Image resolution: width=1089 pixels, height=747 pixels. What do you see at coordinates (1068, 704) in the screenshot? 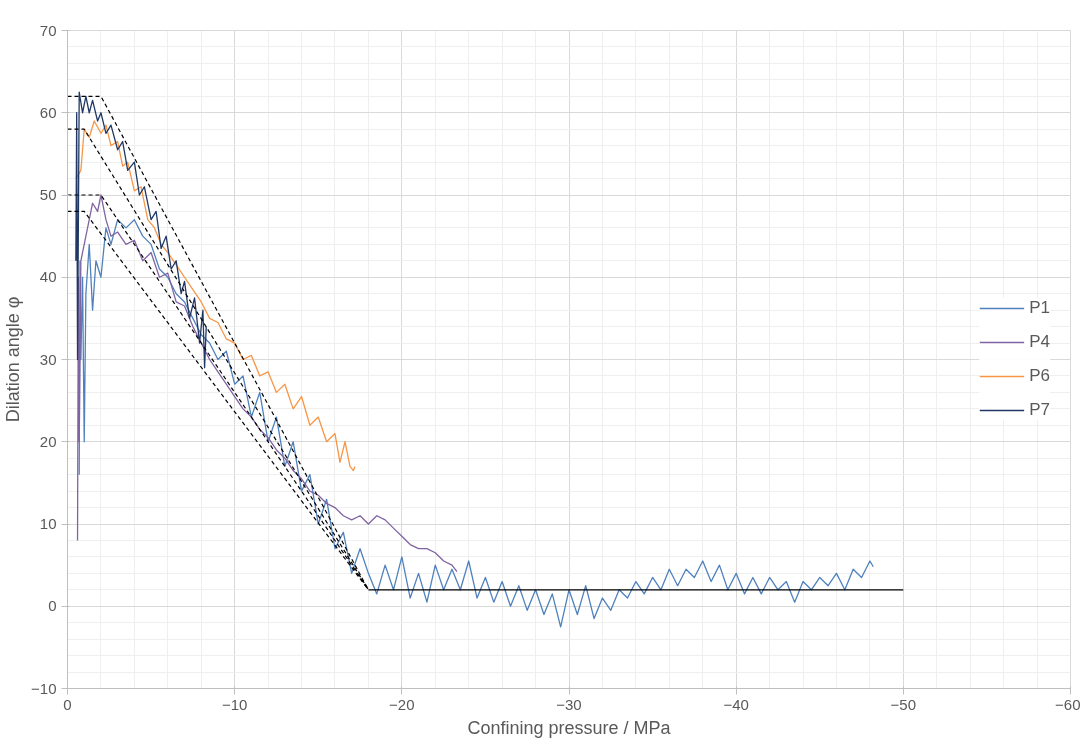
I see `x-tick-label: −60` at bounding box center [1068, 704].